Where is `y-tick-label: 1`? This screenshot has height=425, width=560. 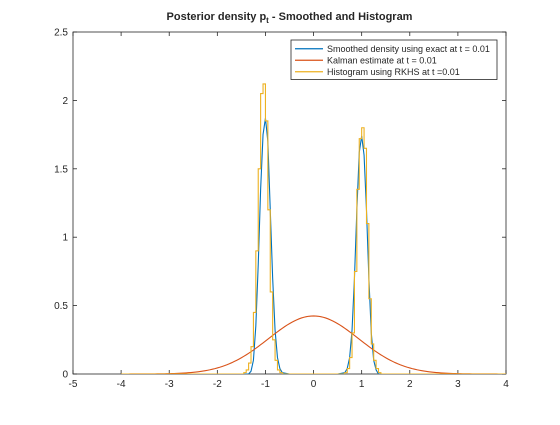
y-tick-label: 1 is located at coordinates (65, 238).